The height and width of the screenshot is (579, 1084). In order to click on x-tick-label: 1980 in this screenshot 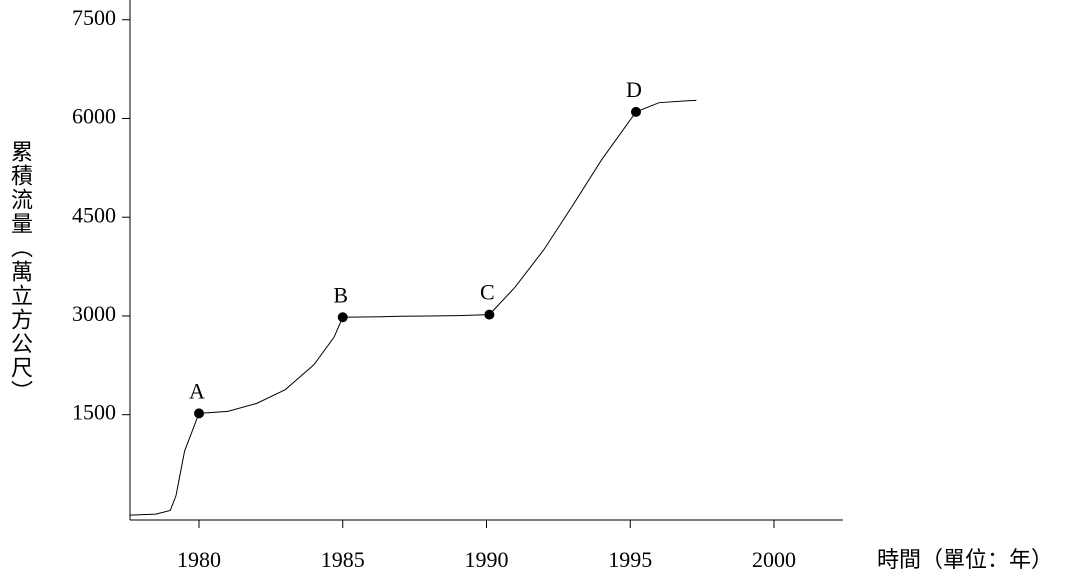, I will do `click(199, 559)`.